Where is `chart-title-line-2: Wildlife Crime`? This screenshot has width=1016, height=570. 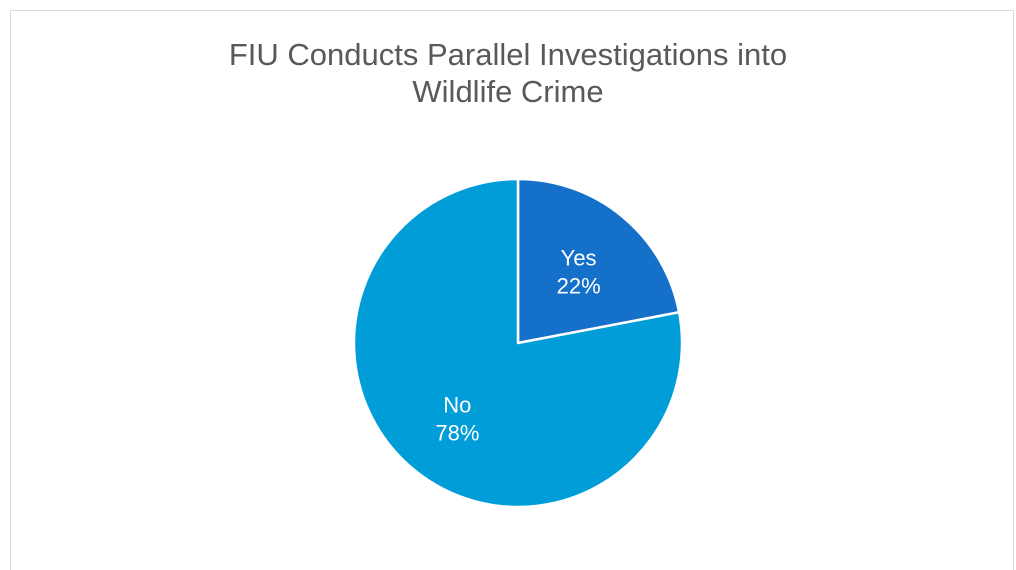 chart-title-line-2: Wildlife Crime is located at coordinates (508, 91).